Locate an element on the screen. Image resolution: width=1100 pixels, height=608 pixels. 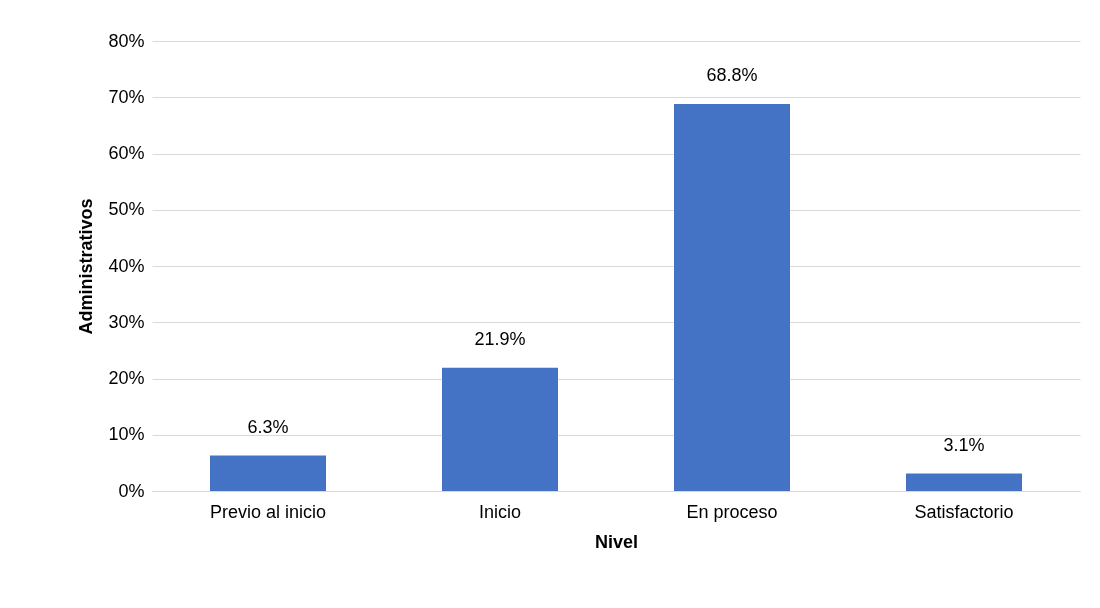
y-tick-label: 60% is located at coordinates (126, 153).